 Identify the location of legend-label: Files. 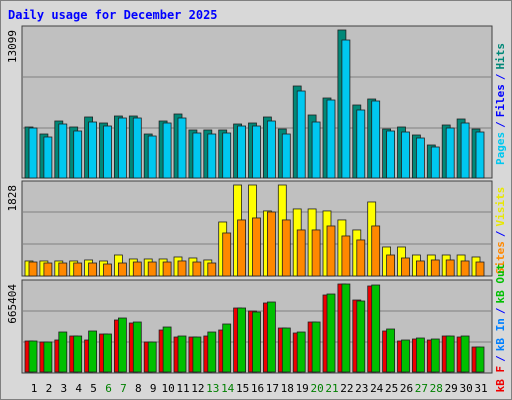
(500, 100).